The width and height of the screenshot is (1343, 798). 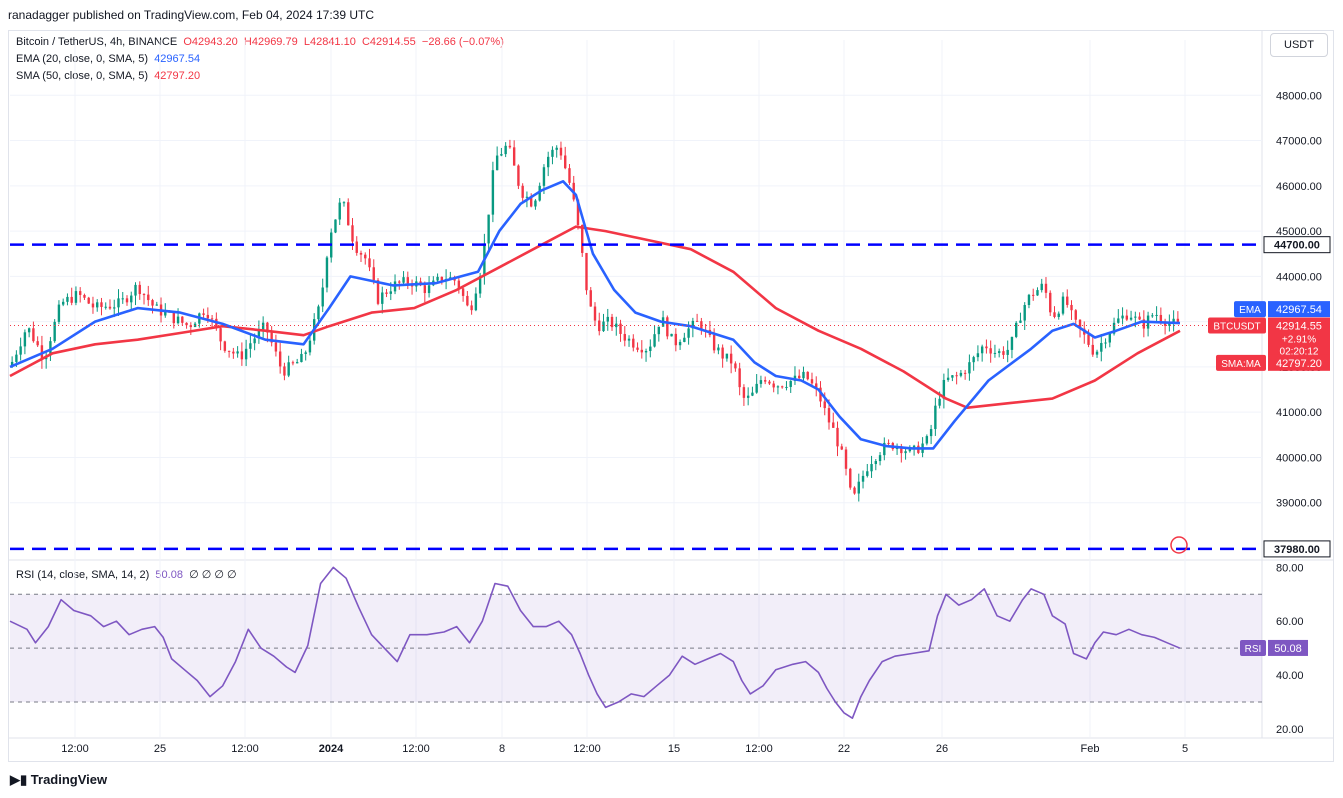 What do you see at coordinates (82, 76) in the screenshot?
I see `sma-legend-label: SMA (50, close, 0, SMA, 5)` at bounding box center [82, 76].